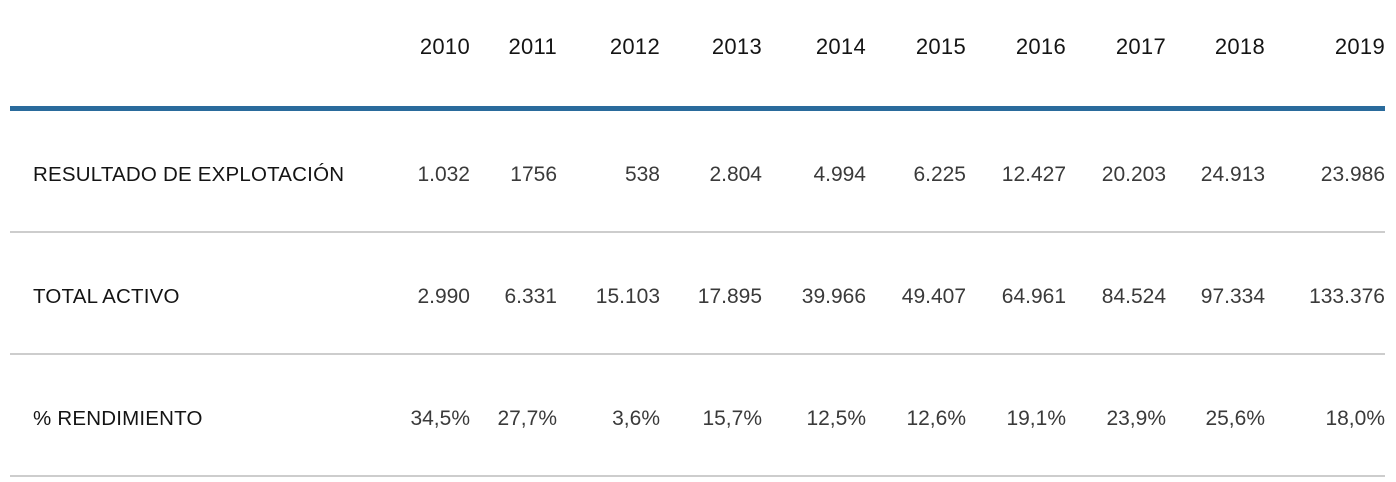 The image size is (1396, 482). I want to click on value-cell: 12,6%, so click(936, 419).